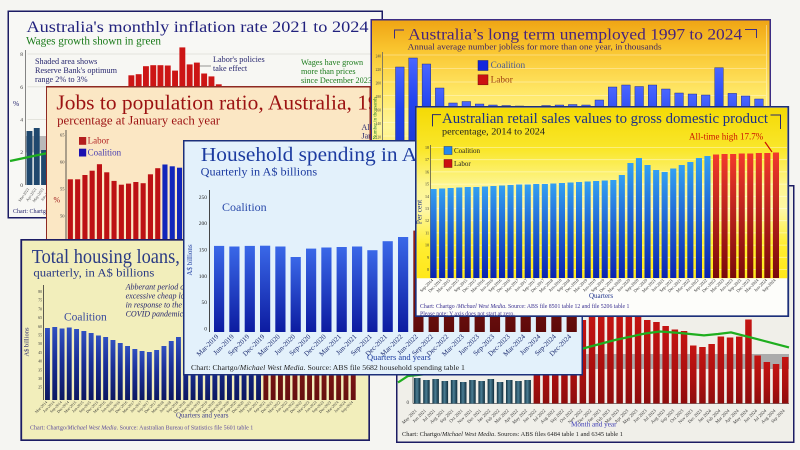 The image size is (800, 450). What do you see at coordinates (66, 61) in the screenshot?
I see `svg-text: Shaded area shows` at bounding box center [66, 61].